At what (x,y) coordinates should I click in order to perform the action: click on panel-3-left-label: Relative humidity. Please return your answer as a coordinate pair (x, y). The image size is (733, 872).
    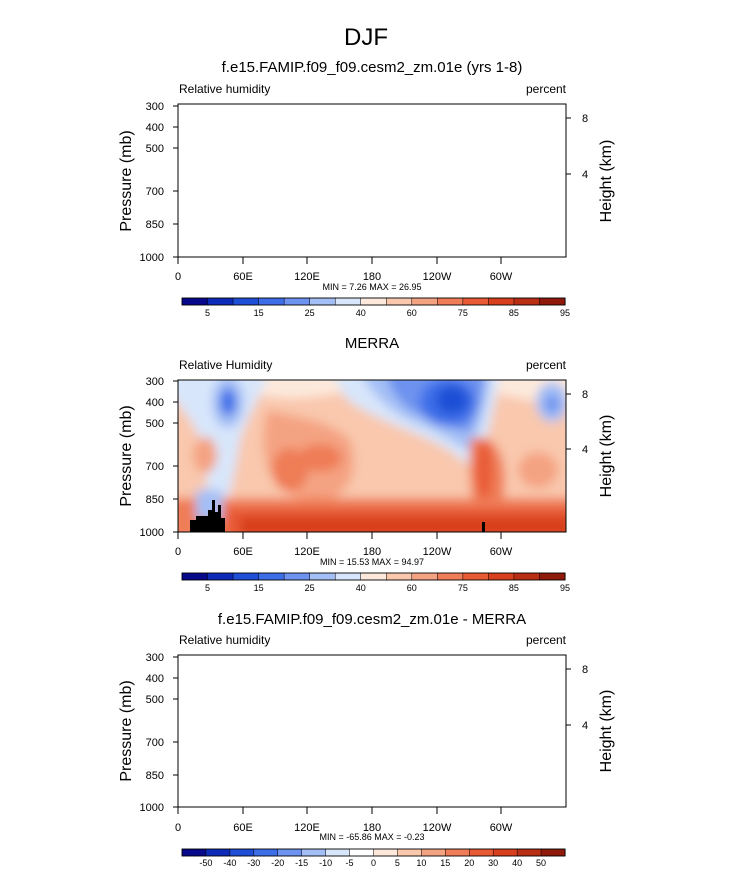
    Looking at the image, I should click on (224, 640).